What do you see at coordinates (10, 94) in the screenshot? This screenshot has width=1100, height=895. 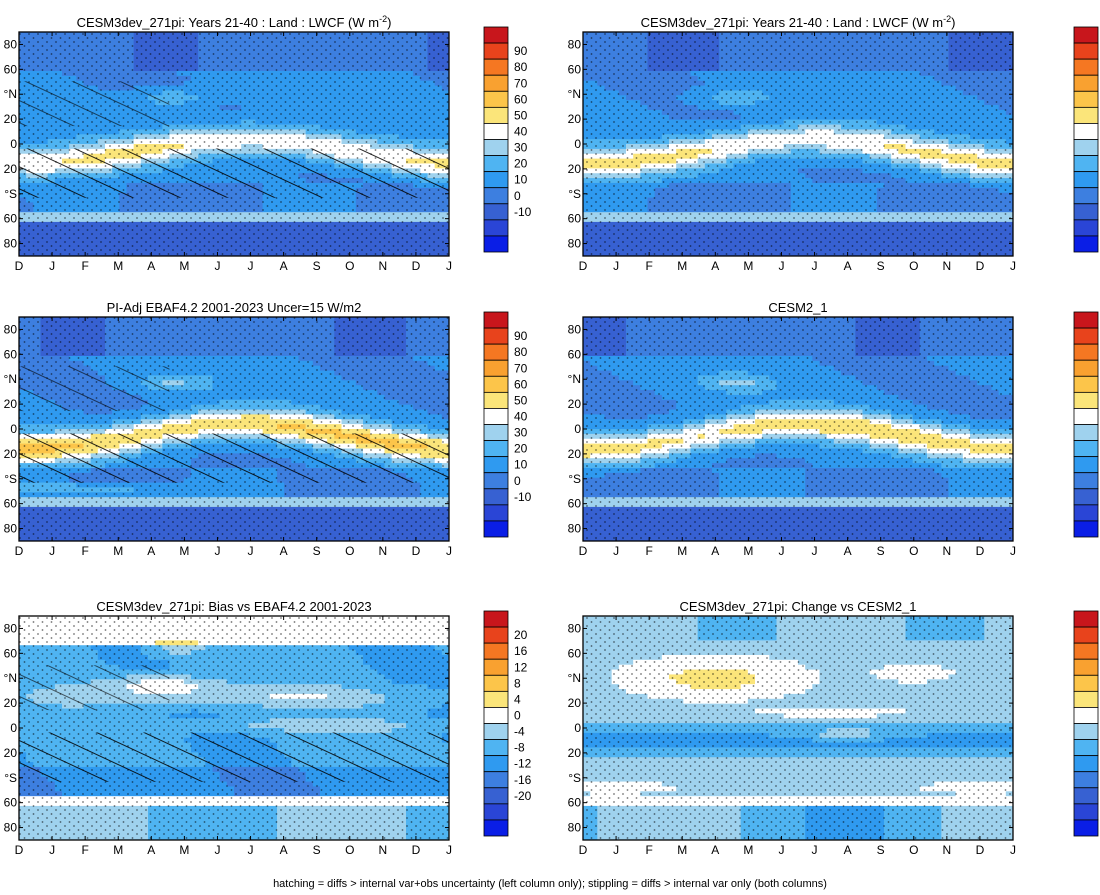 I see `y-tick-label: °N` at bounding box center [10, 94].